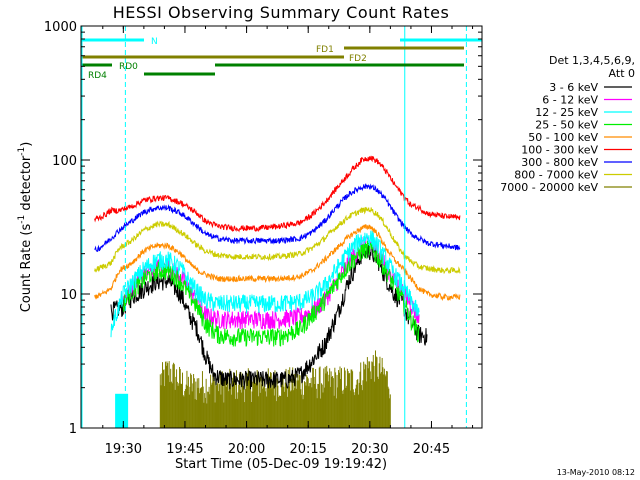  I want to click on y-axis-label-main: Count Rate (s, so click(26, 268).